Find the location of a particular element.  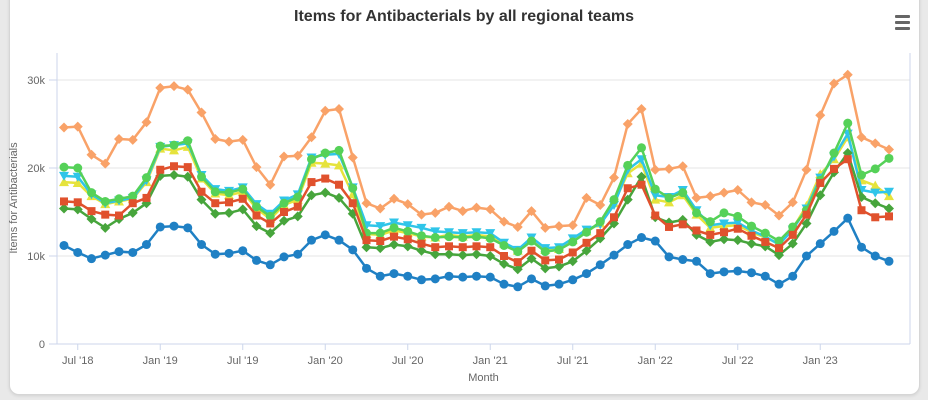

x-tick-label: Jan '23 is located at coordinates (820, 361).